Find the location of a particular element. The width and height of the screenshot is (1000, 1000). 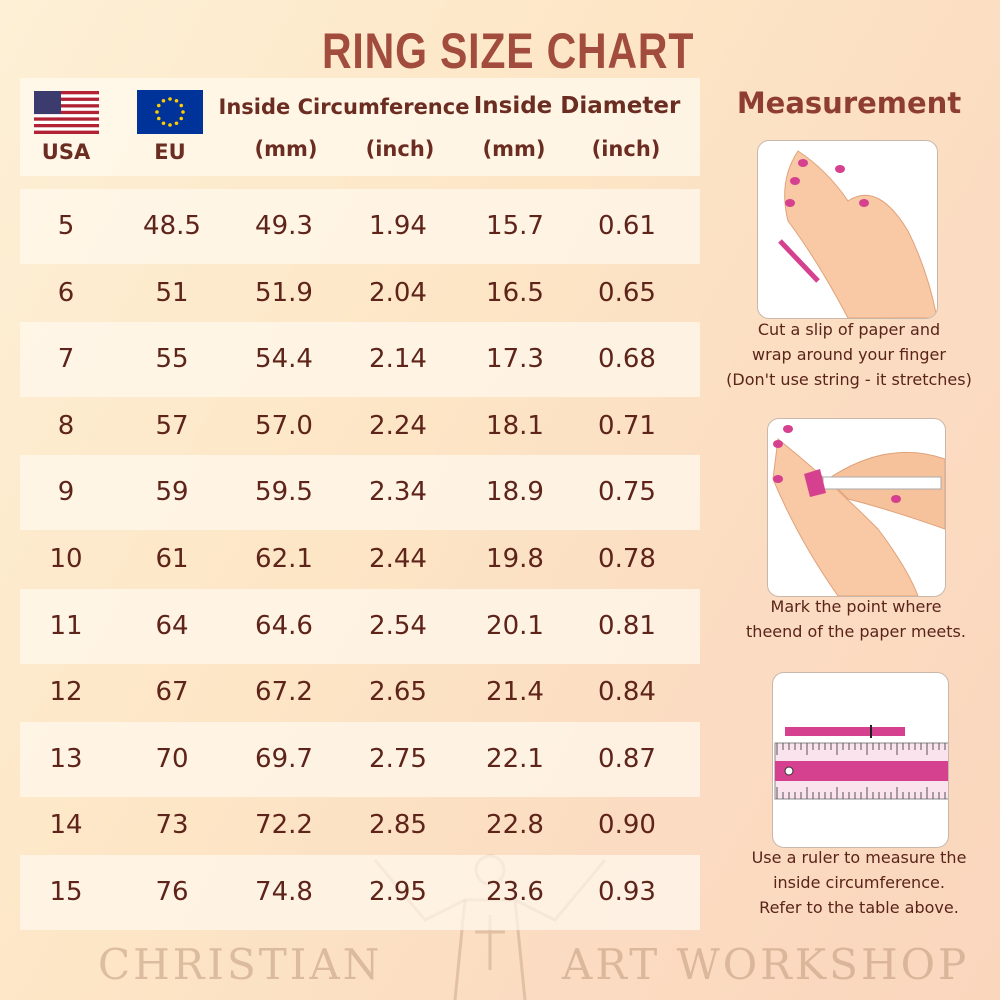

cell-eu: 61 is located at coordinates (172, 559).